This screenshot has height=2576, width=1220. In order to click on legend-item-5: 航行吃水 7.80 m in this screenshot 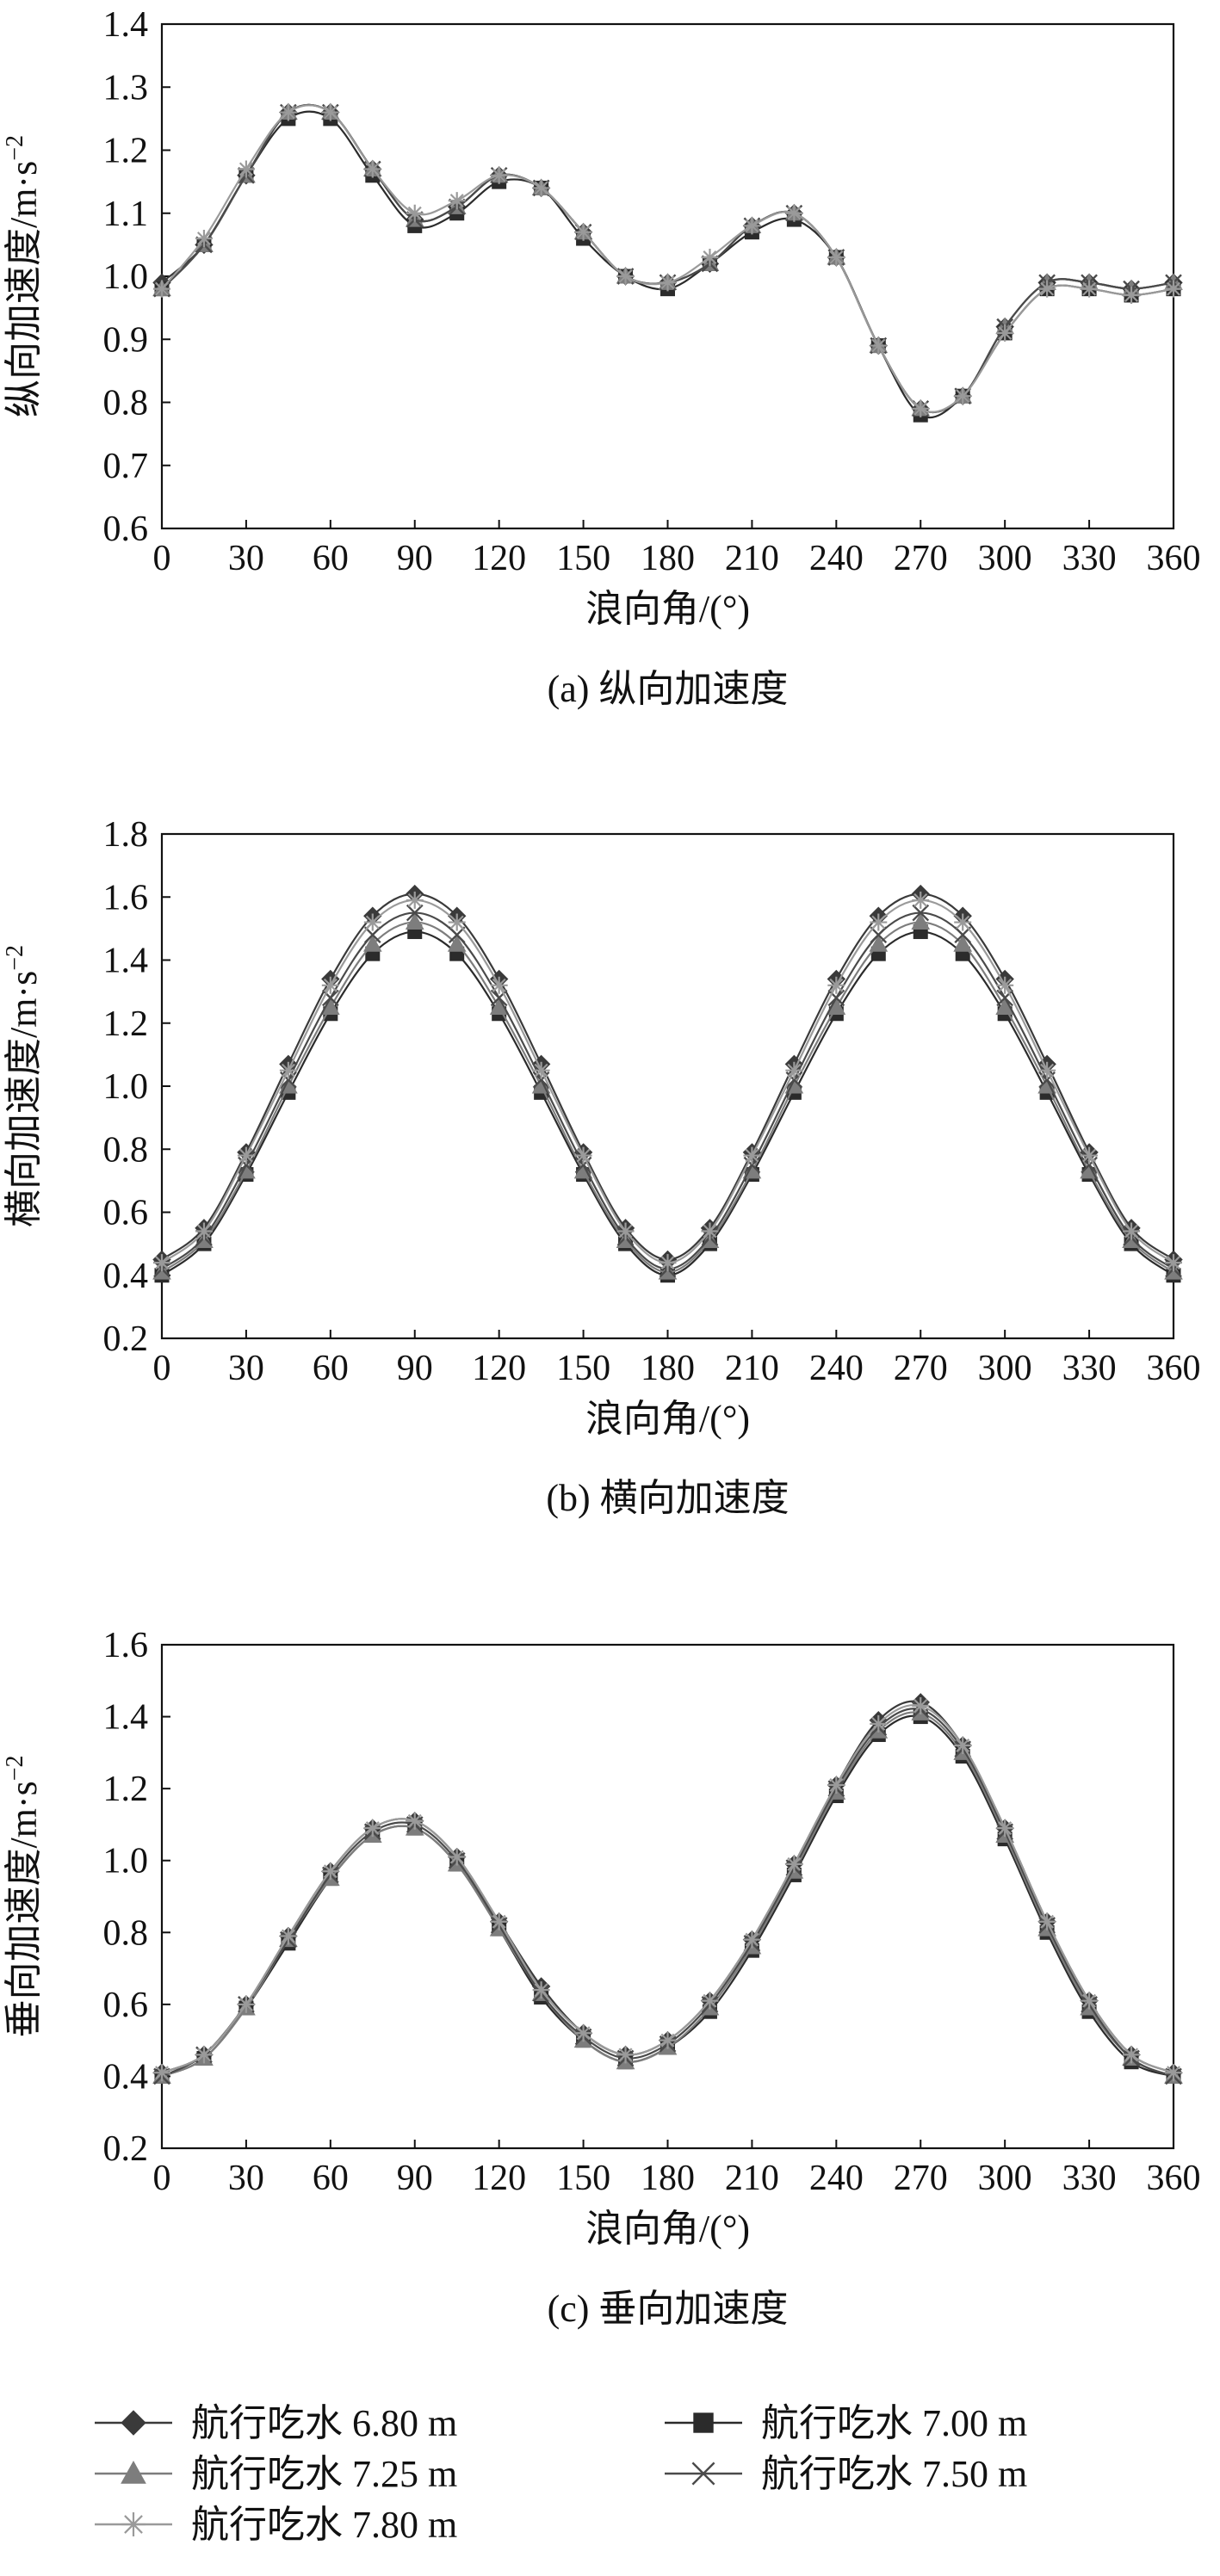, I will do `click(276, 2525)`.